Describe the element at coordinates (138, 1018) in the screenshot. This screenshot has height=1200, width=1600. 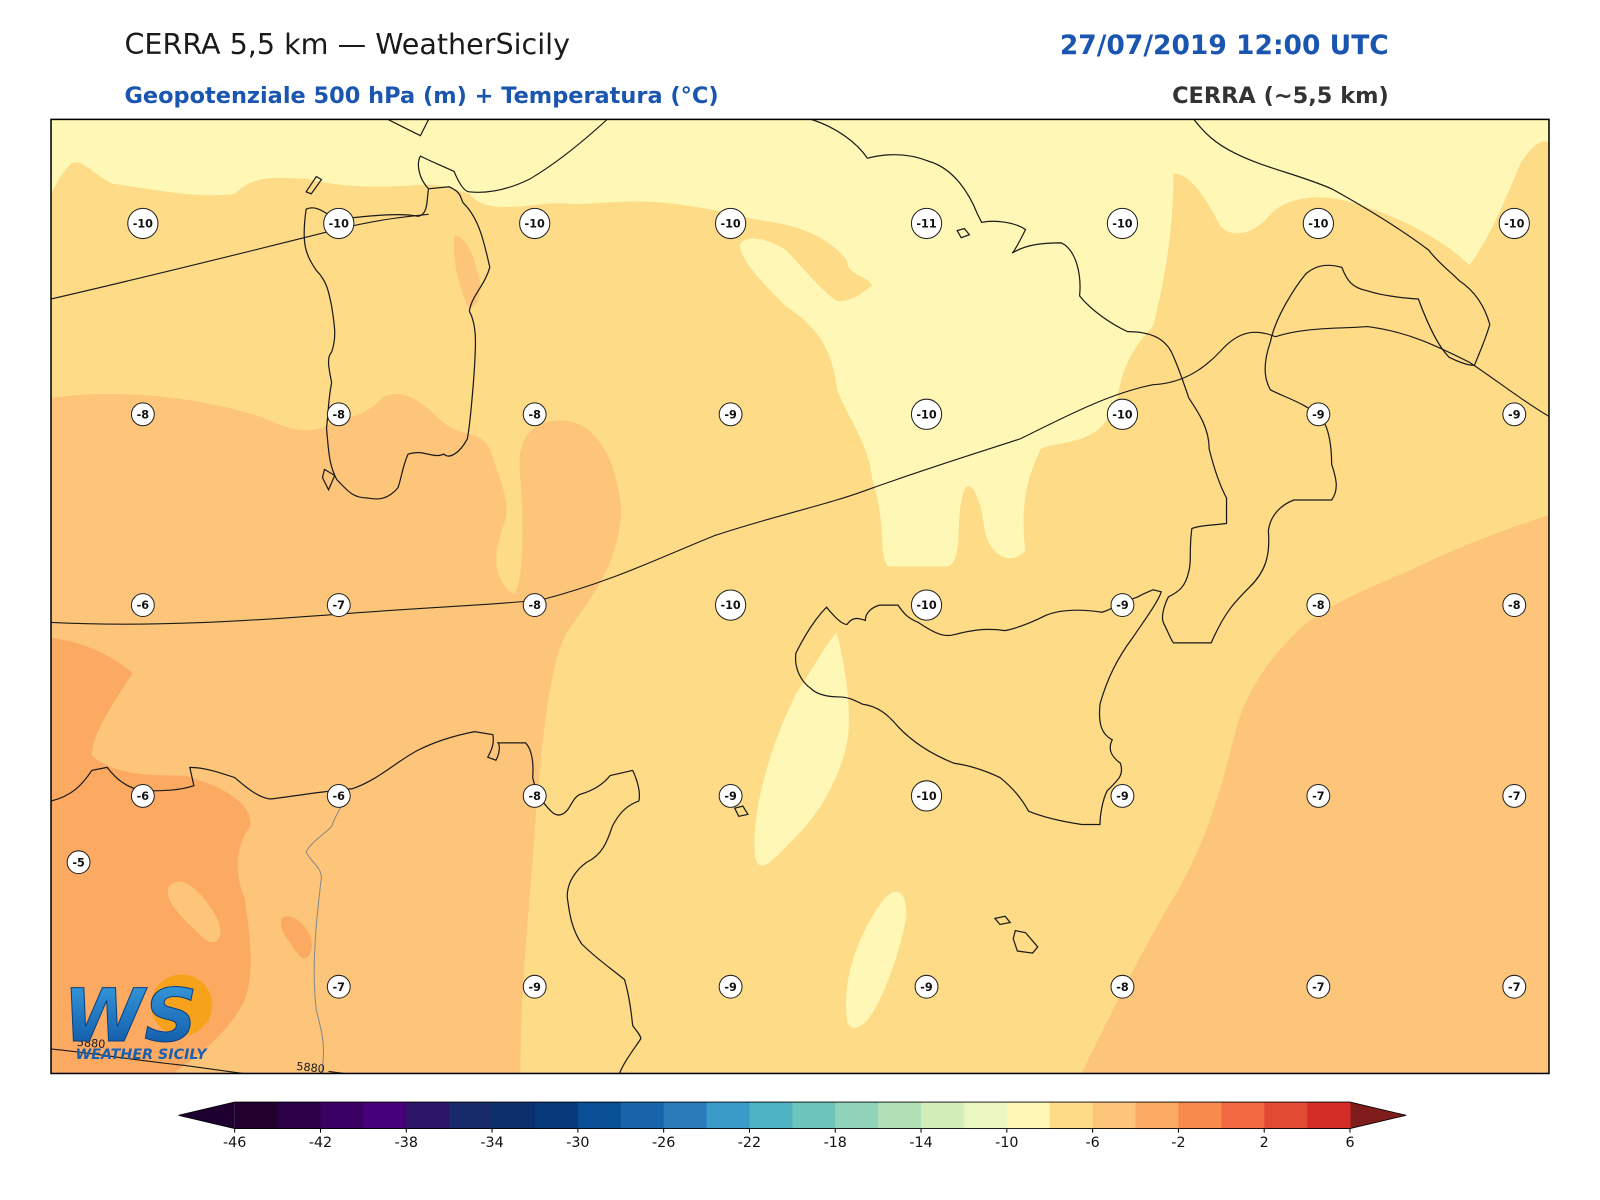
I see `logo: WS WEATHER SICILY` at that location.